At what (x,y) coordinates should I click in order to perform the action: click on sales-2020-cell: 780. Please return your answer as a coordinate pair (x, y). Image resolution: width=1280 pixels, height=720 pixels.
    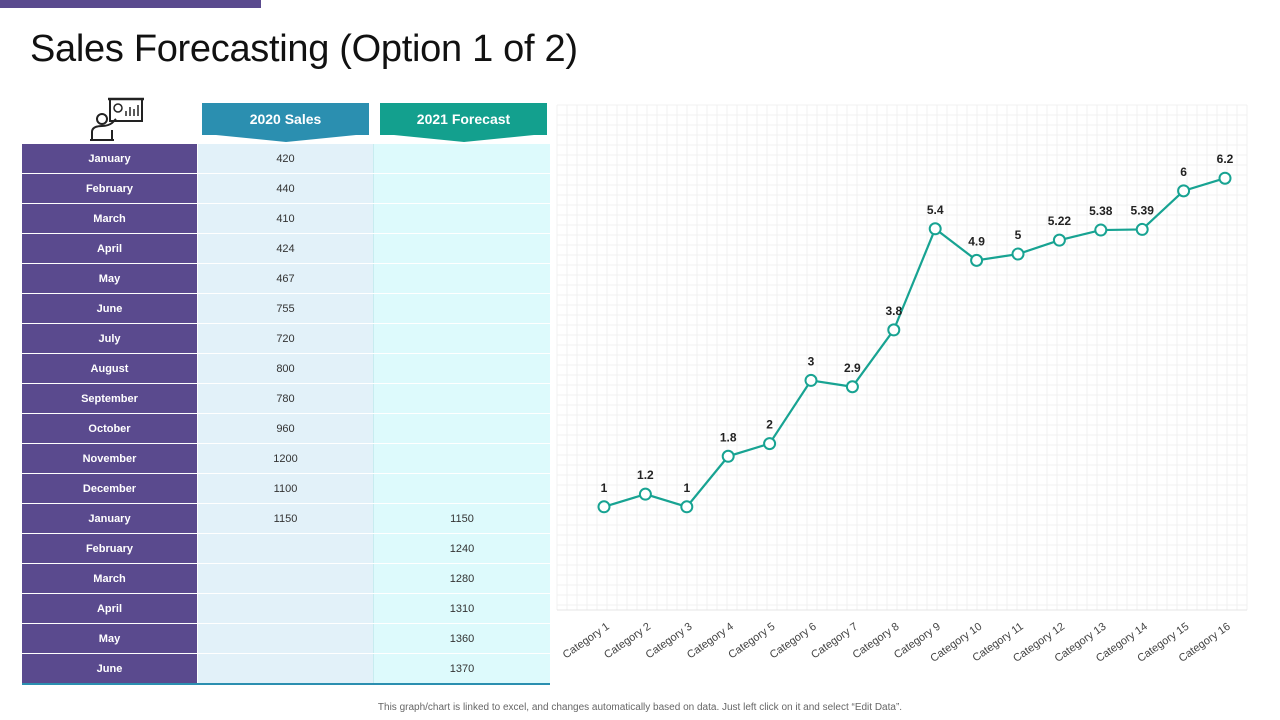
    Looking at the image, I should click on (285, 398).